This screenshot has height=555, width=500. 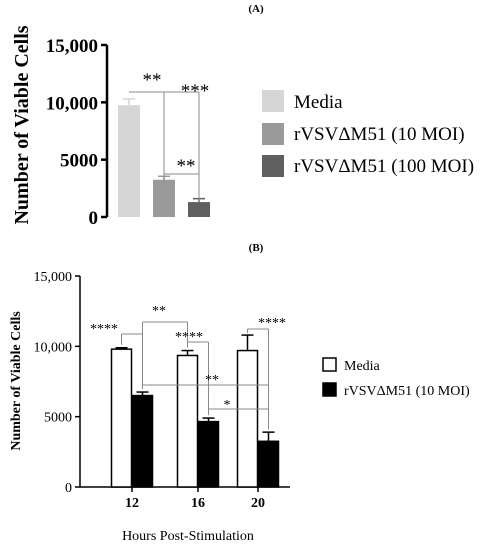 What do you see at coordinates (396, 378) in the screenshot?
I see `panel-b-legend: Media rVSVΔM51 (10 MOI)` at bounding box center [396, 378].